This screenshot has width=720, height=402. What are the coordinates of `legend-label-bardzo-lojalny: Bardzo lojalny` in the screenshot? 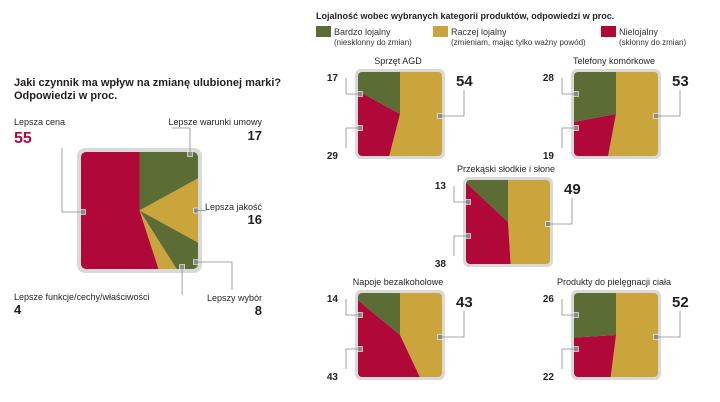 It's located at (362, 32).